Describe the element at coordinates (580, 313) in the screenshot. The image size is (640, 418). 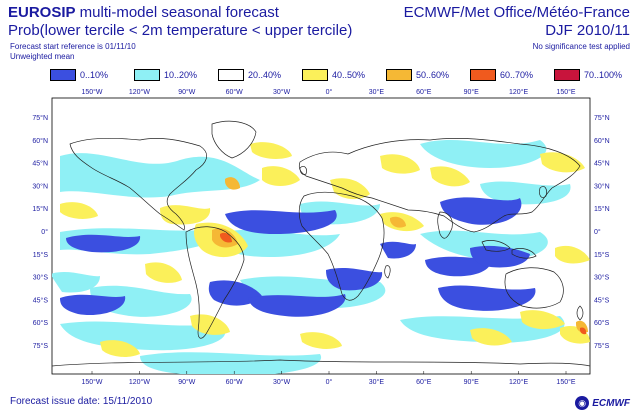
I see `new-zealand-coast` at that location.